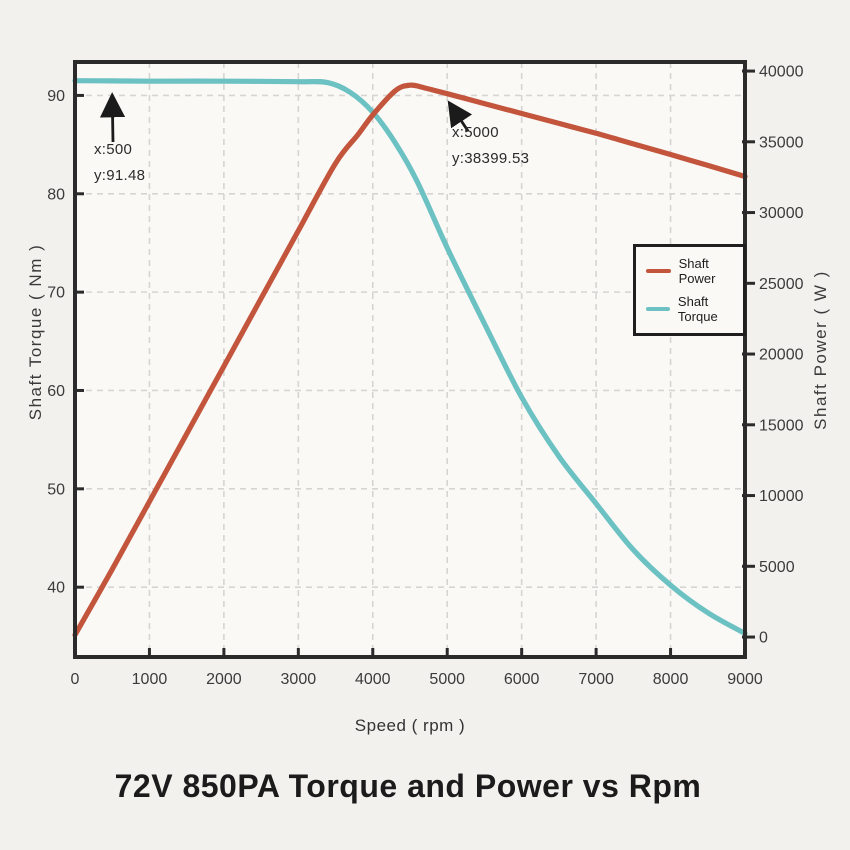 The image size is (850, 850). I want to click on legend-swatch-power-line, so click(658, 270).